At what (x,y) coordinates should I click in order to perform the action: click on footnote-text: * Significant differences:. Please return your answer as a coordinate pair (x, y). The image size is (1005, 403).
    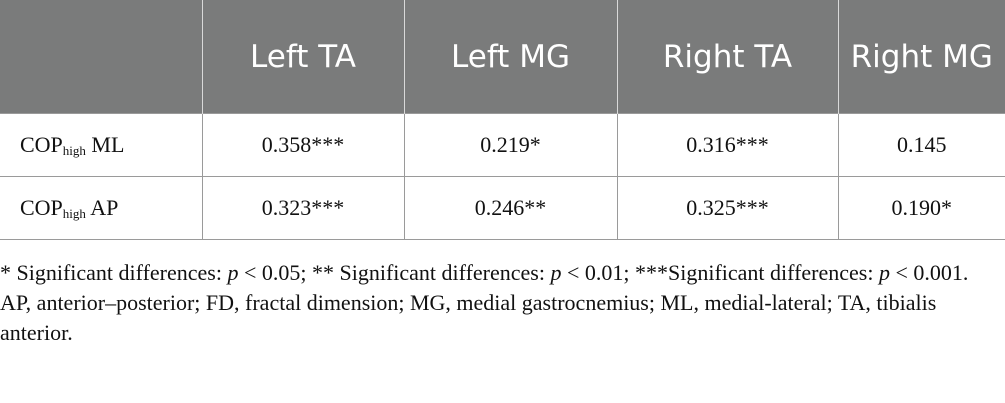
    Looking at the image, I should click on (114, 272).